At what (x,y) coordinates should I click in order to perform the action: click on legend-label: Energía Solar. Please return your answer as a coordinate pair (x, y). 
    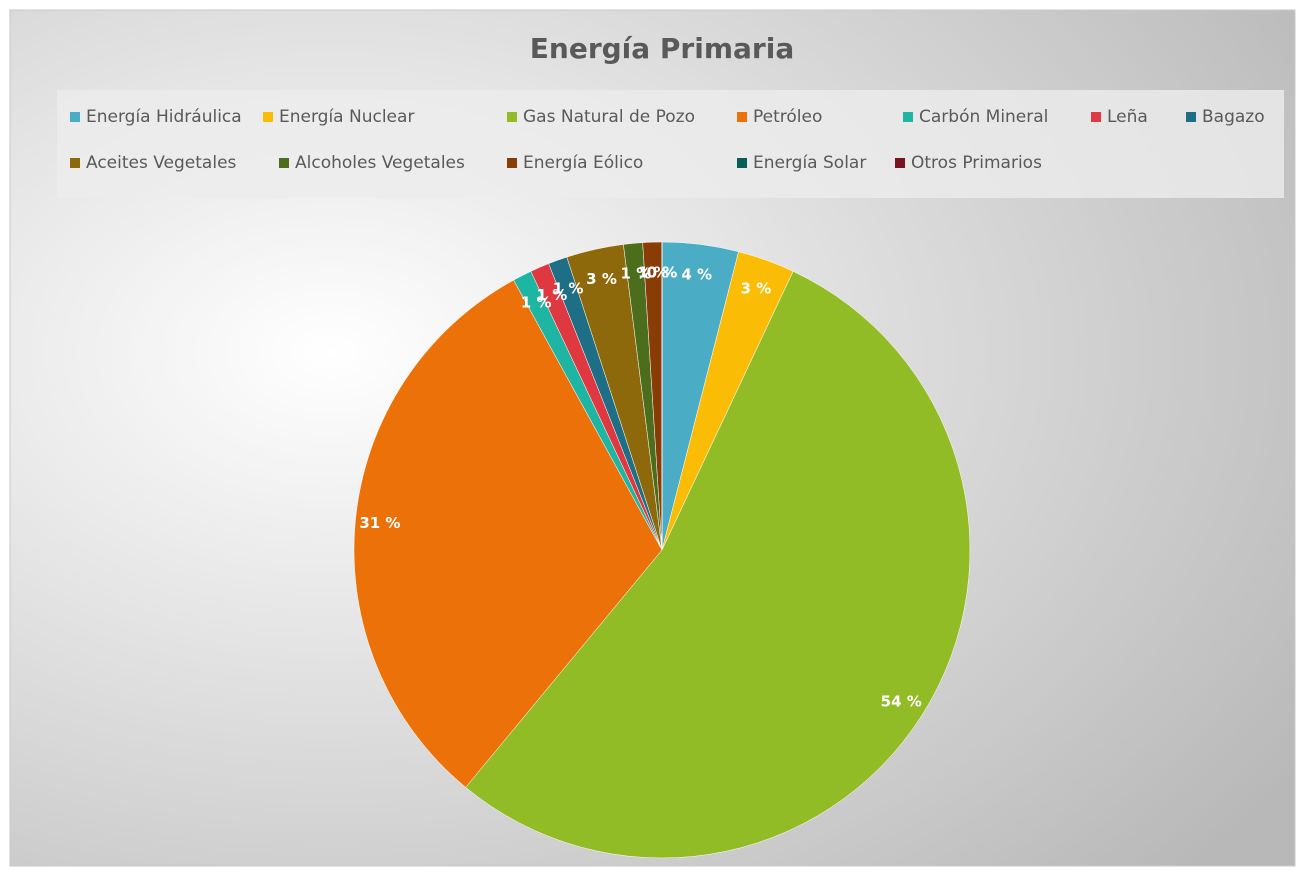
    Looking at the image, I should click on (809, 163).